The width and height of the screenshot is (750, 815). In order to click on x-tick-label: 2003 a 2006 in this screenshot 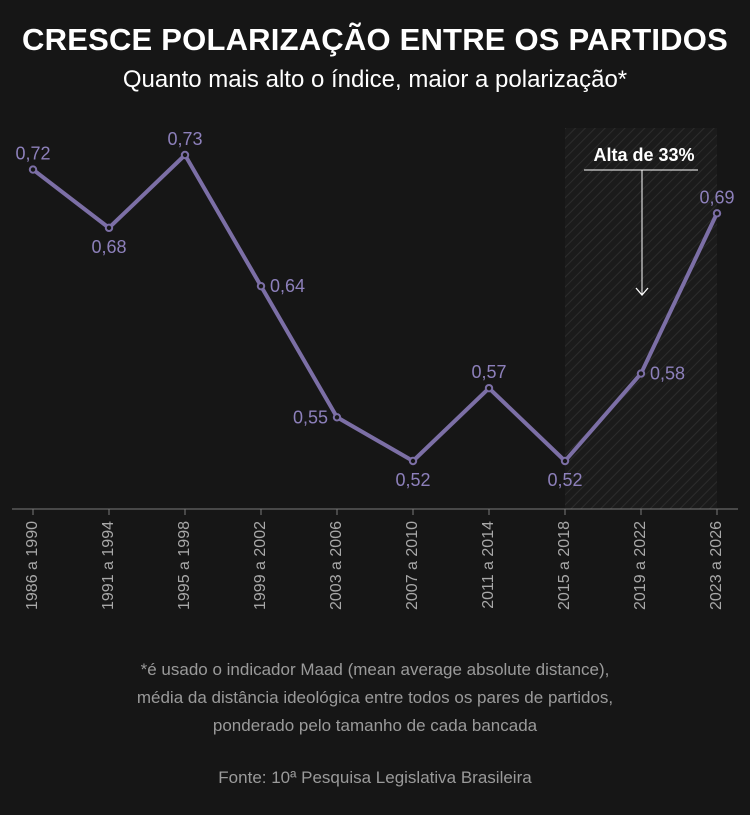, I will do `click(336, 565)`.